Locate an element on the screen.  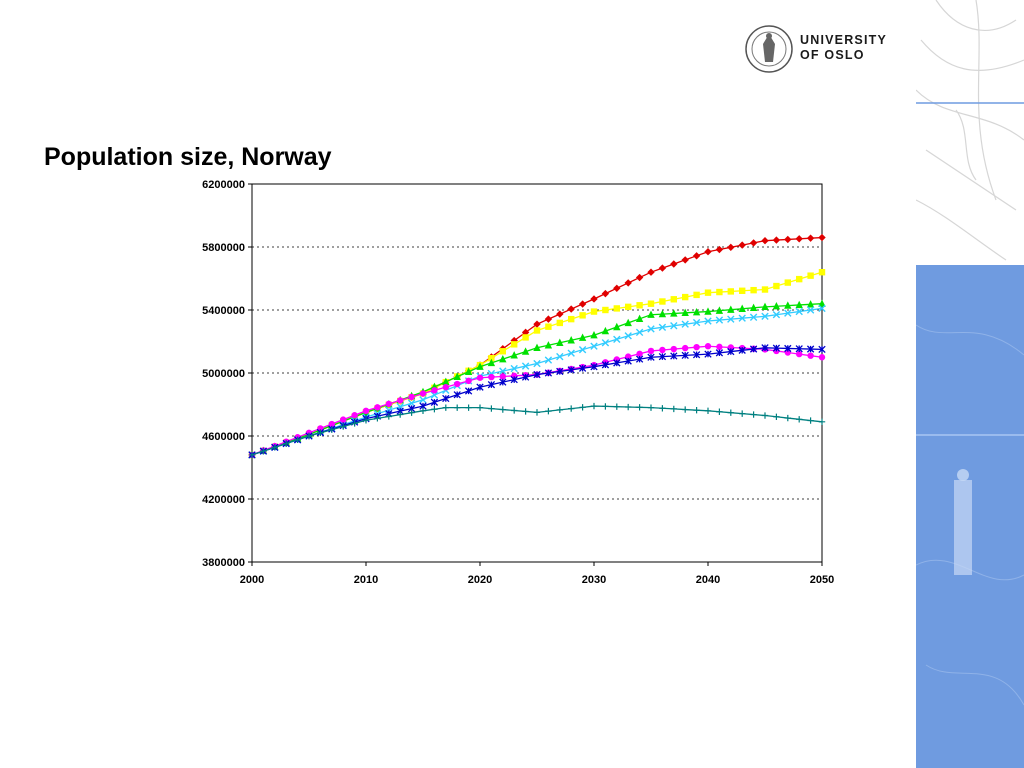
x-tick-label: 2030 is located at coordinates (594, 580).